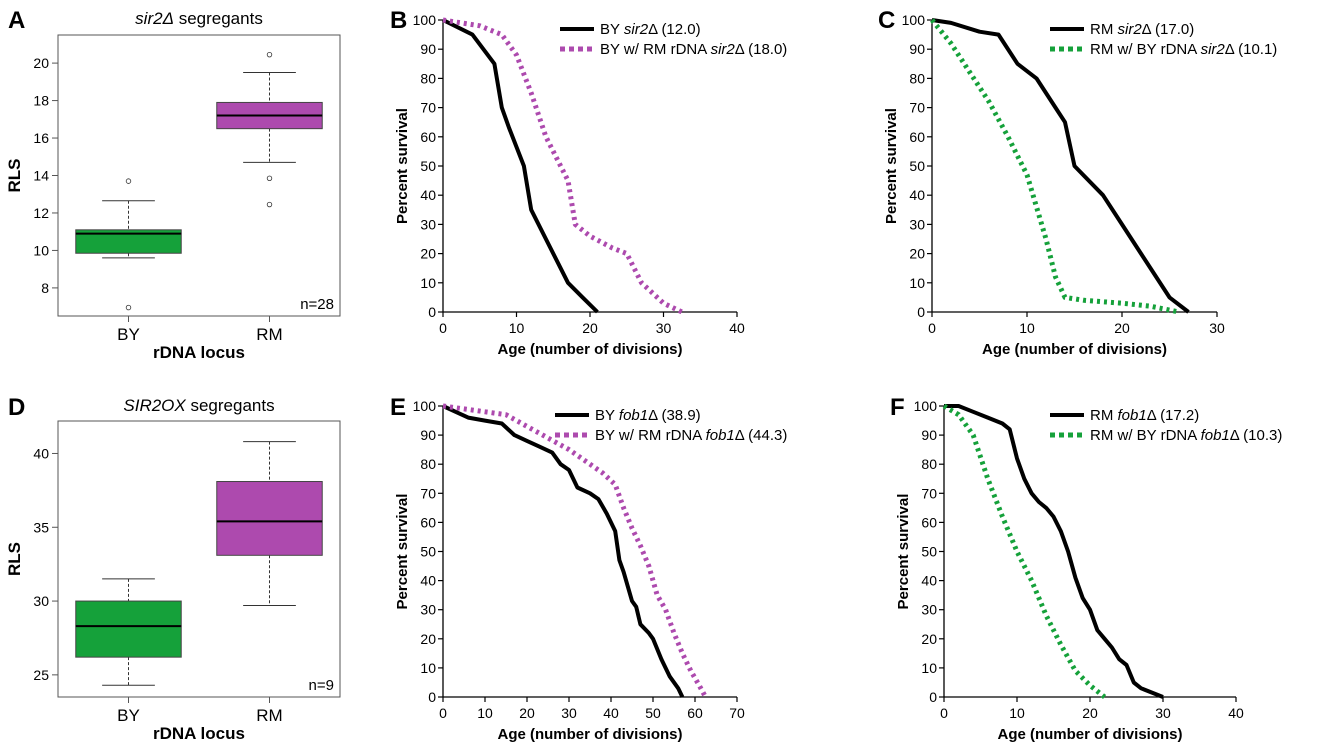 The image size is (1326, 748). Describe the element at coordinates (199, 18) in the screenshot. I see `panel-title: sir2Δ segregants` at that location.